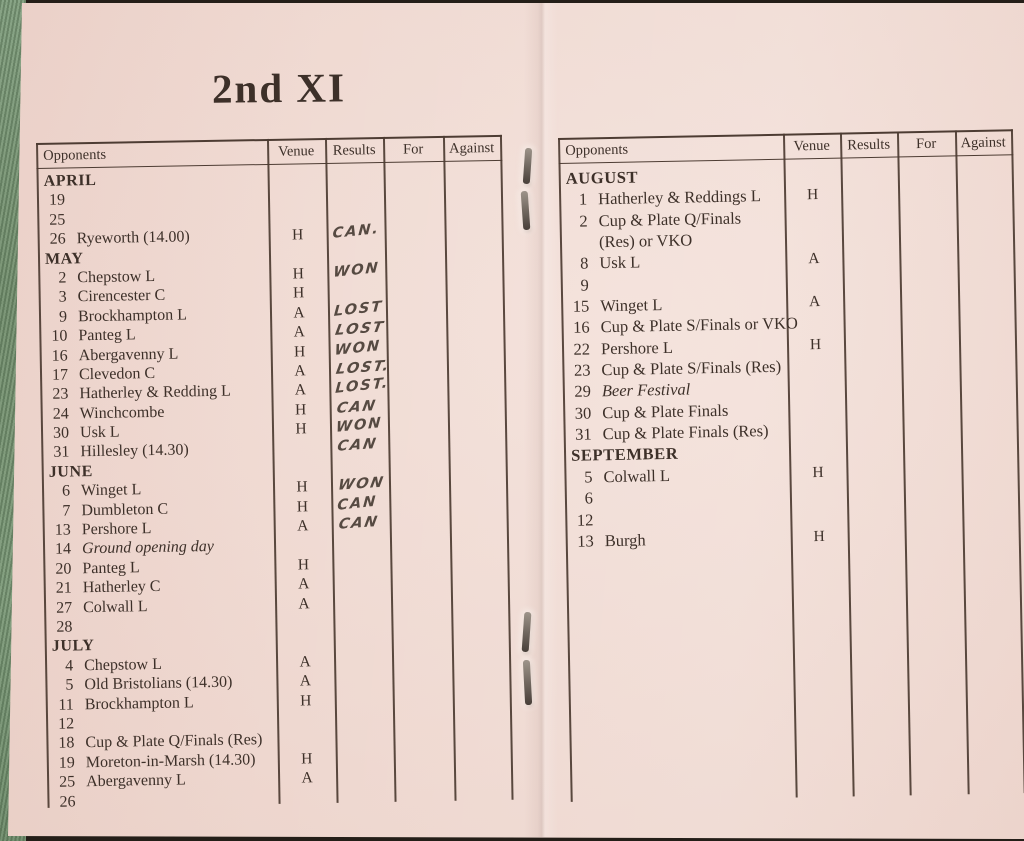  Describe the element at coordinates (645, 241) in the screenshot. I see `opponent-name: (Res) or VKO` at that location.